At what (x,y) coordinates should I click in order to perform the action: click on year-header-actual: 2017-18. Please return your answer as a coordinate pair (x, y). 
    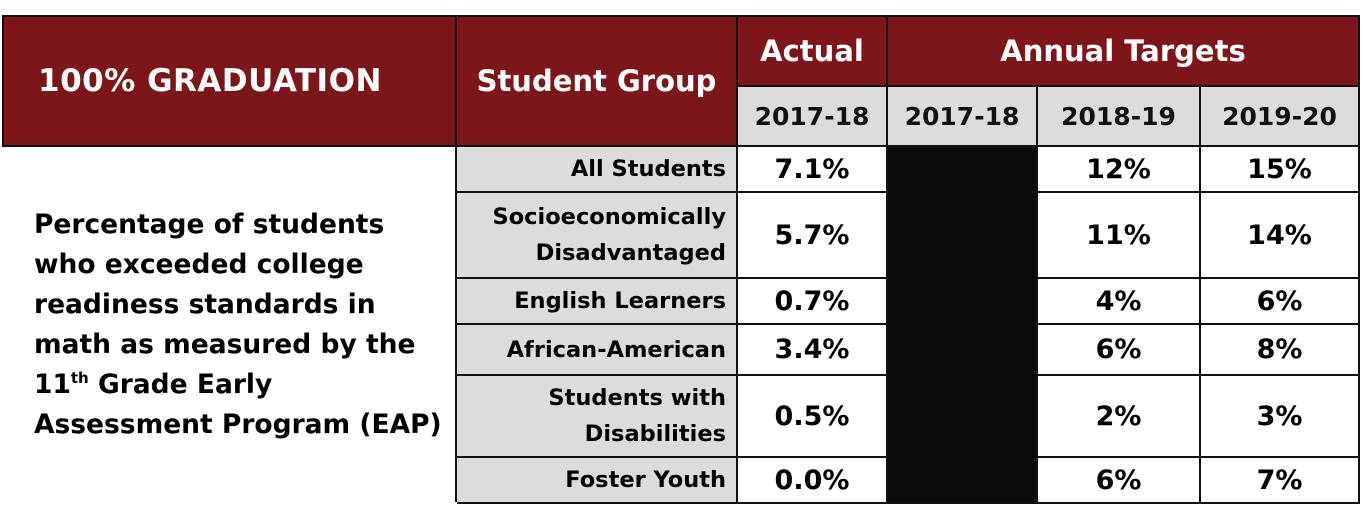
    Looking at the image, I should click on (812, 116).